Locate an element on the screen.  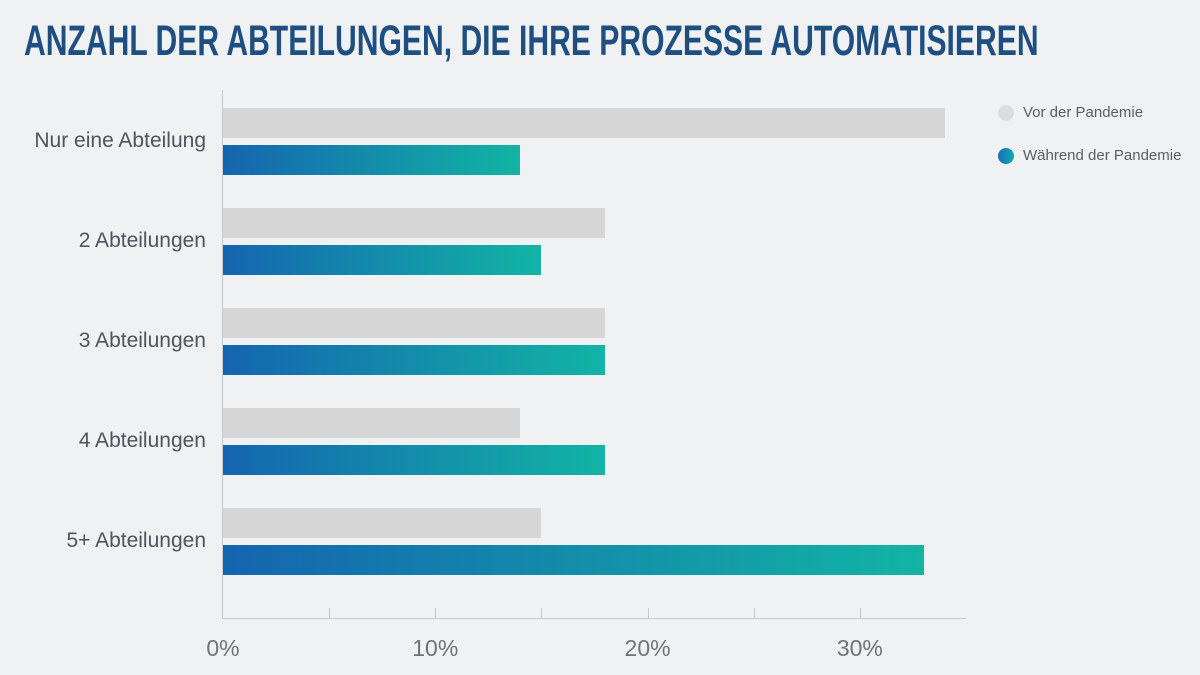
x-axis-tick-label: 30% is located at coordinates (859, 648).